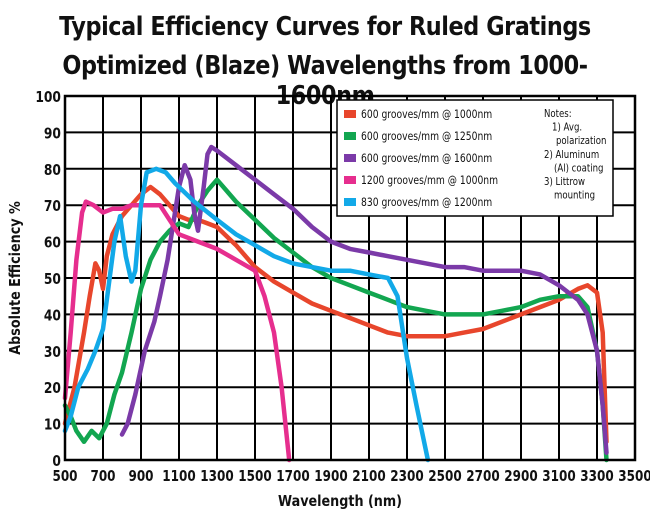  I want to click on y-tick-label: 20, so click(52, 388).